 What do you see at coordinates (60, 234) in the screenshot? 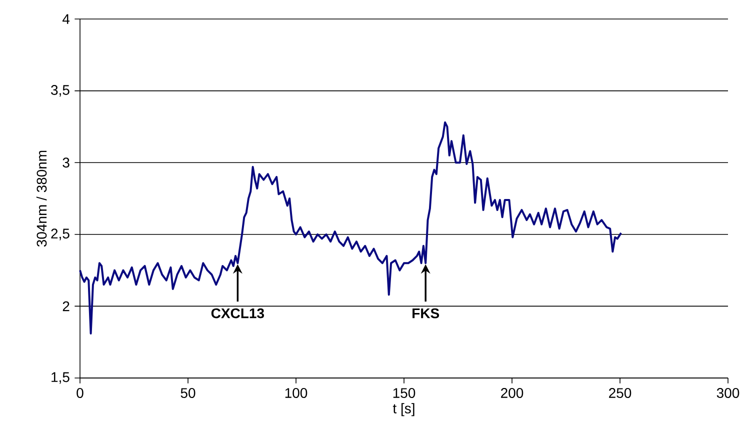
I see `y-tick-label: 2,5` at bounding box center [60, 234].